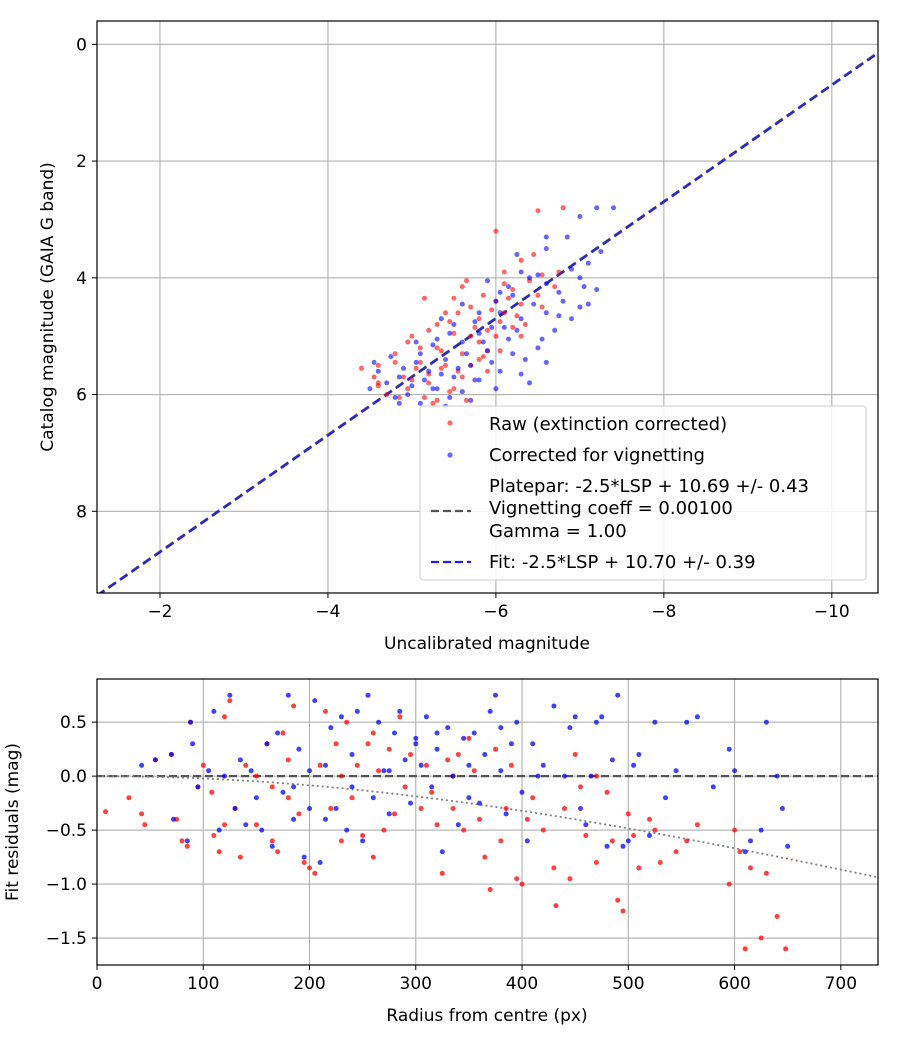 The image size is (900, 1050). I want to click on x-tick-label: 0, so click(97, 984).